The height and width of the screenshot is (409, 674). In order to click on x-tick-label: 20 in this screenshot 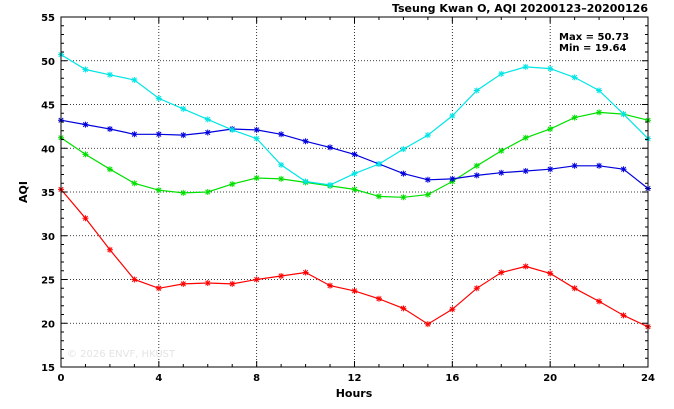, I will do `click(550, 378)`.